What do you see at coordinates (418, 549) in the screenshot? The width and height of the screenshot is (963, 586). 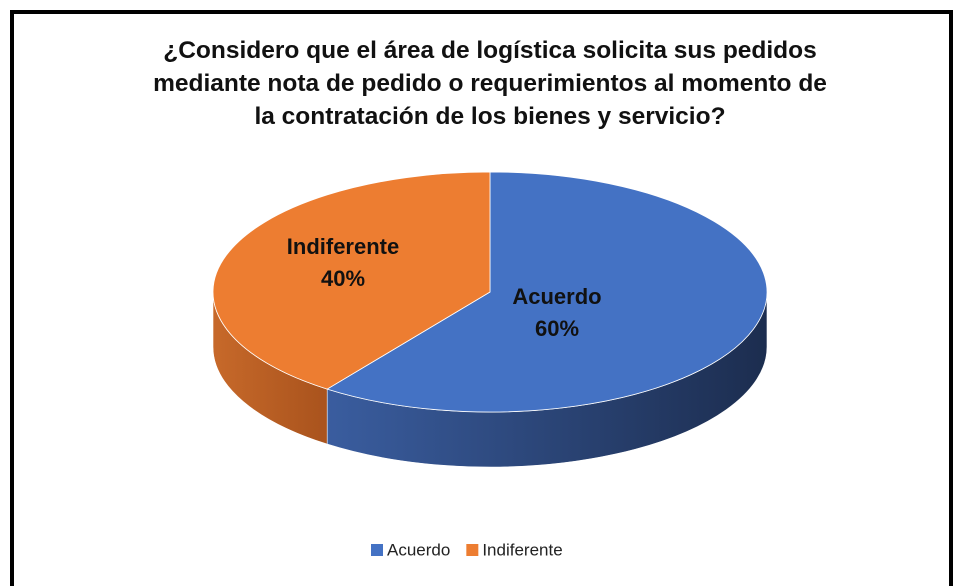 I see `legend-label: Acuerdo` at bounding box center [418, 549].